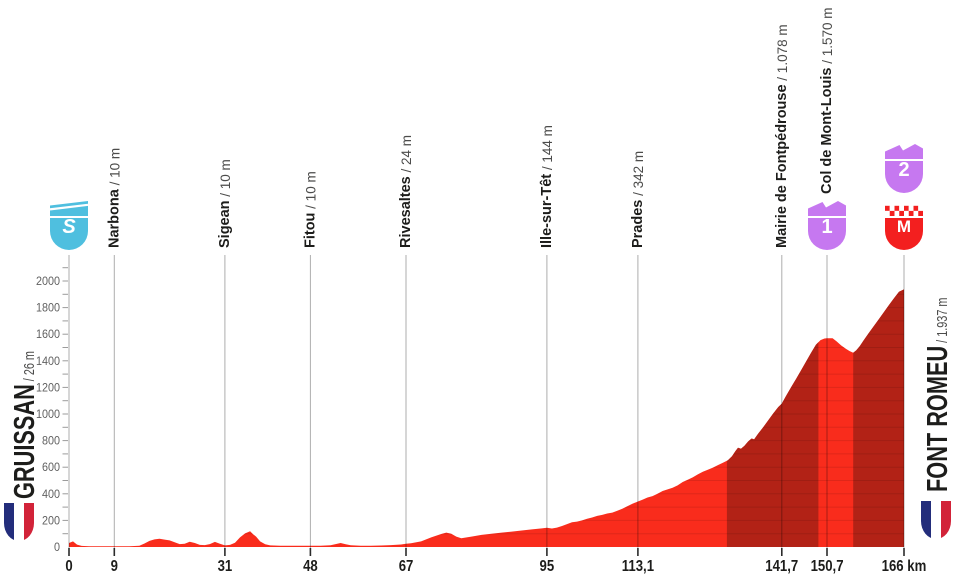  What do you see at coordinates (782, 166) in the screenshot?
I see `waypoint-name: Mairie de Fontpédrouse` at bounding box center [782, 166].